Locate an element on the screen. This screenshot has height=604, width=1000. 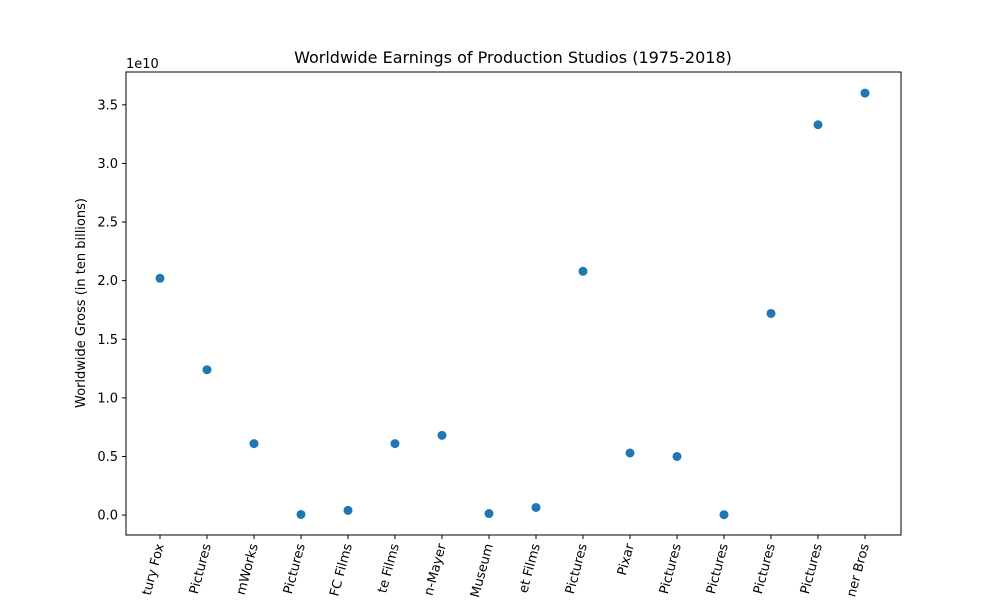
y-tick-label: 0.0 is located at coordinates (107, 516).